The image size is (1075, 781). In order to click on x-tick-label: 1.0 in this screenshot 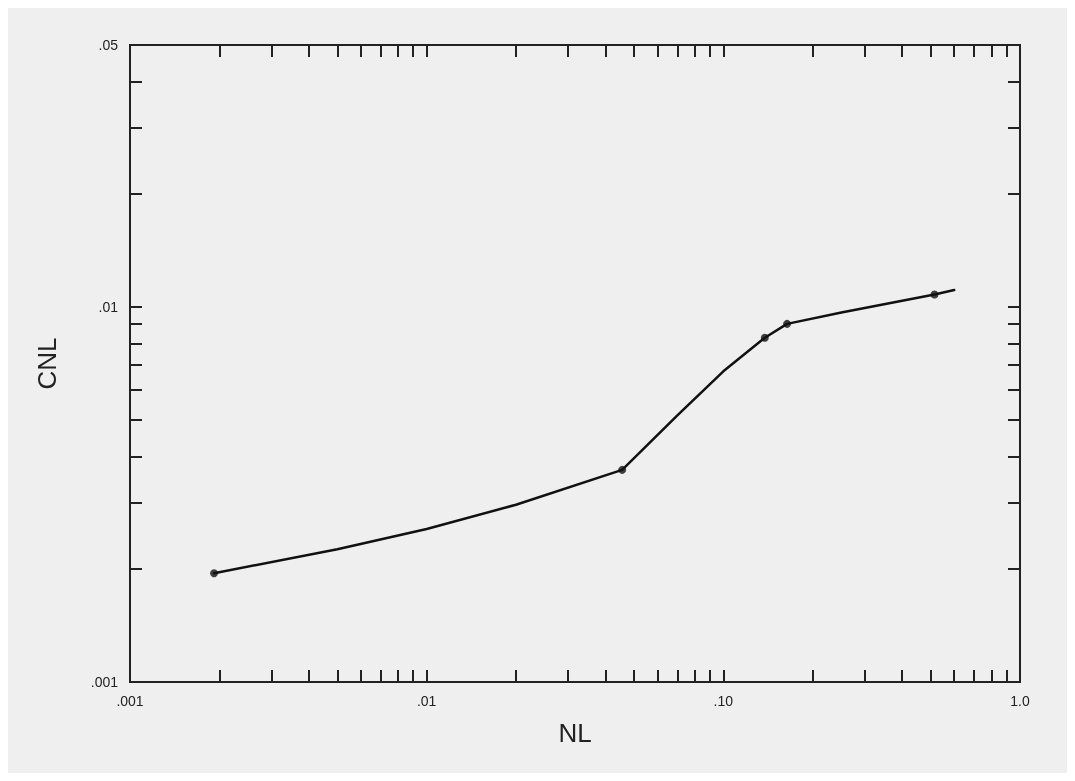, I will do `click(1020, 701)`.